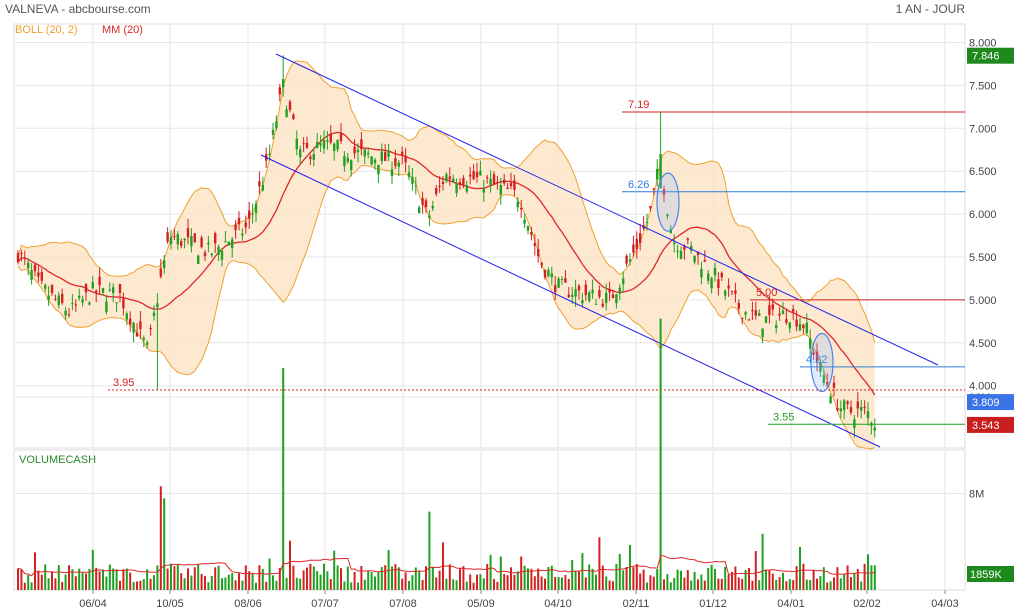 This screenshot has width=1014, height=614. What do you see at coordinates (122, 30) in the screenshot?
I see `legend-mm: MM (20)` at bounding box center [122, 30].